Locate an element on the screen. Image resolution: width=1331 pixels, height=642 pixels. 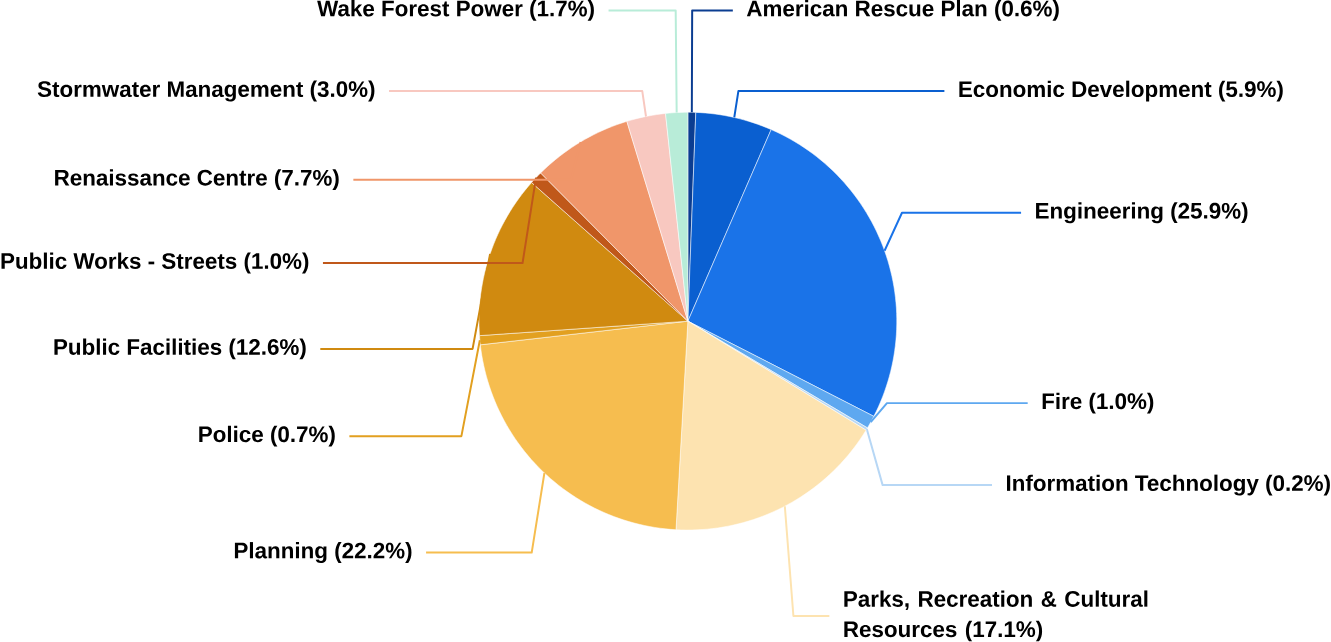
slice-label: Fire (1.0%) is located at coordinates (1098, 403).